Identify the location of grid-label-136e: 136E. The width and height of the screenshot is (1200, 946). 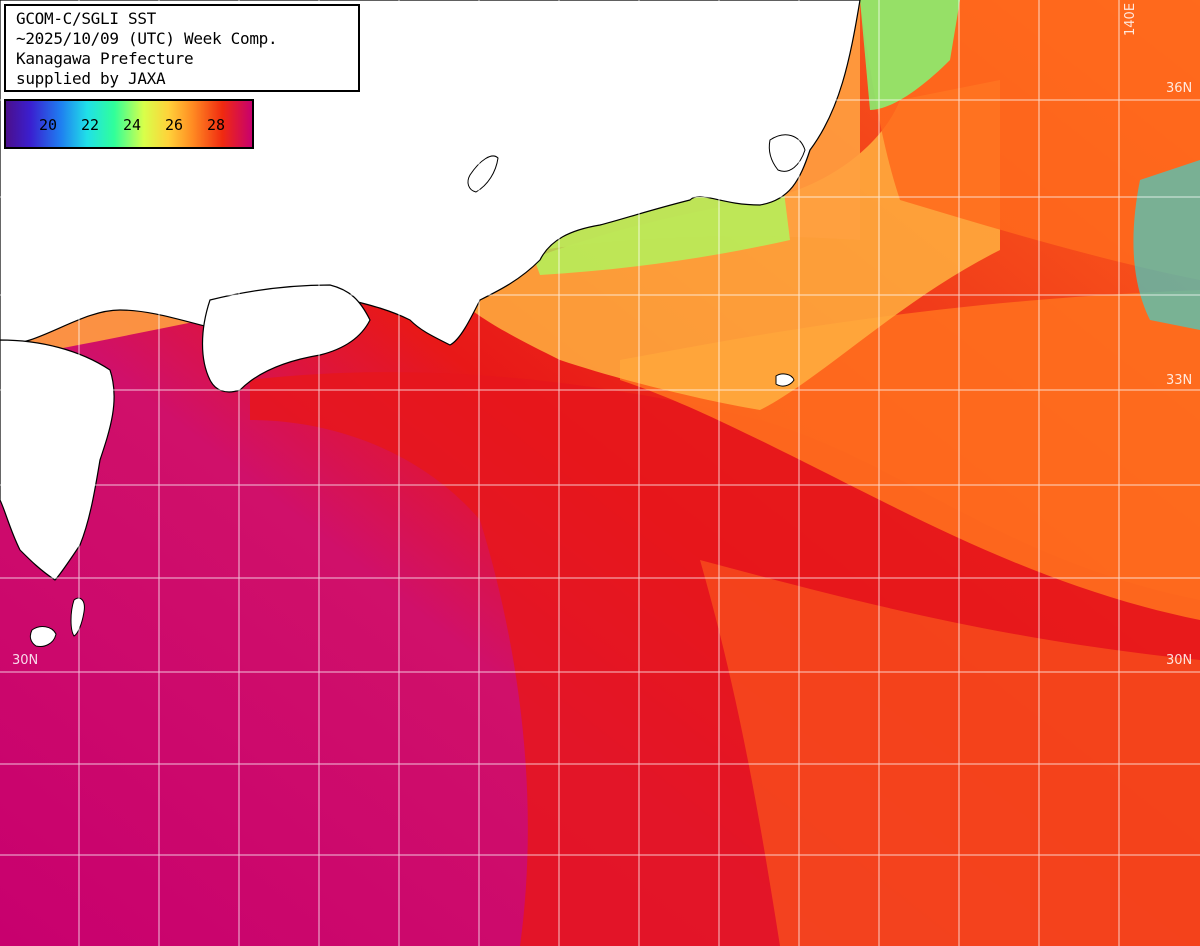
(490, 25).